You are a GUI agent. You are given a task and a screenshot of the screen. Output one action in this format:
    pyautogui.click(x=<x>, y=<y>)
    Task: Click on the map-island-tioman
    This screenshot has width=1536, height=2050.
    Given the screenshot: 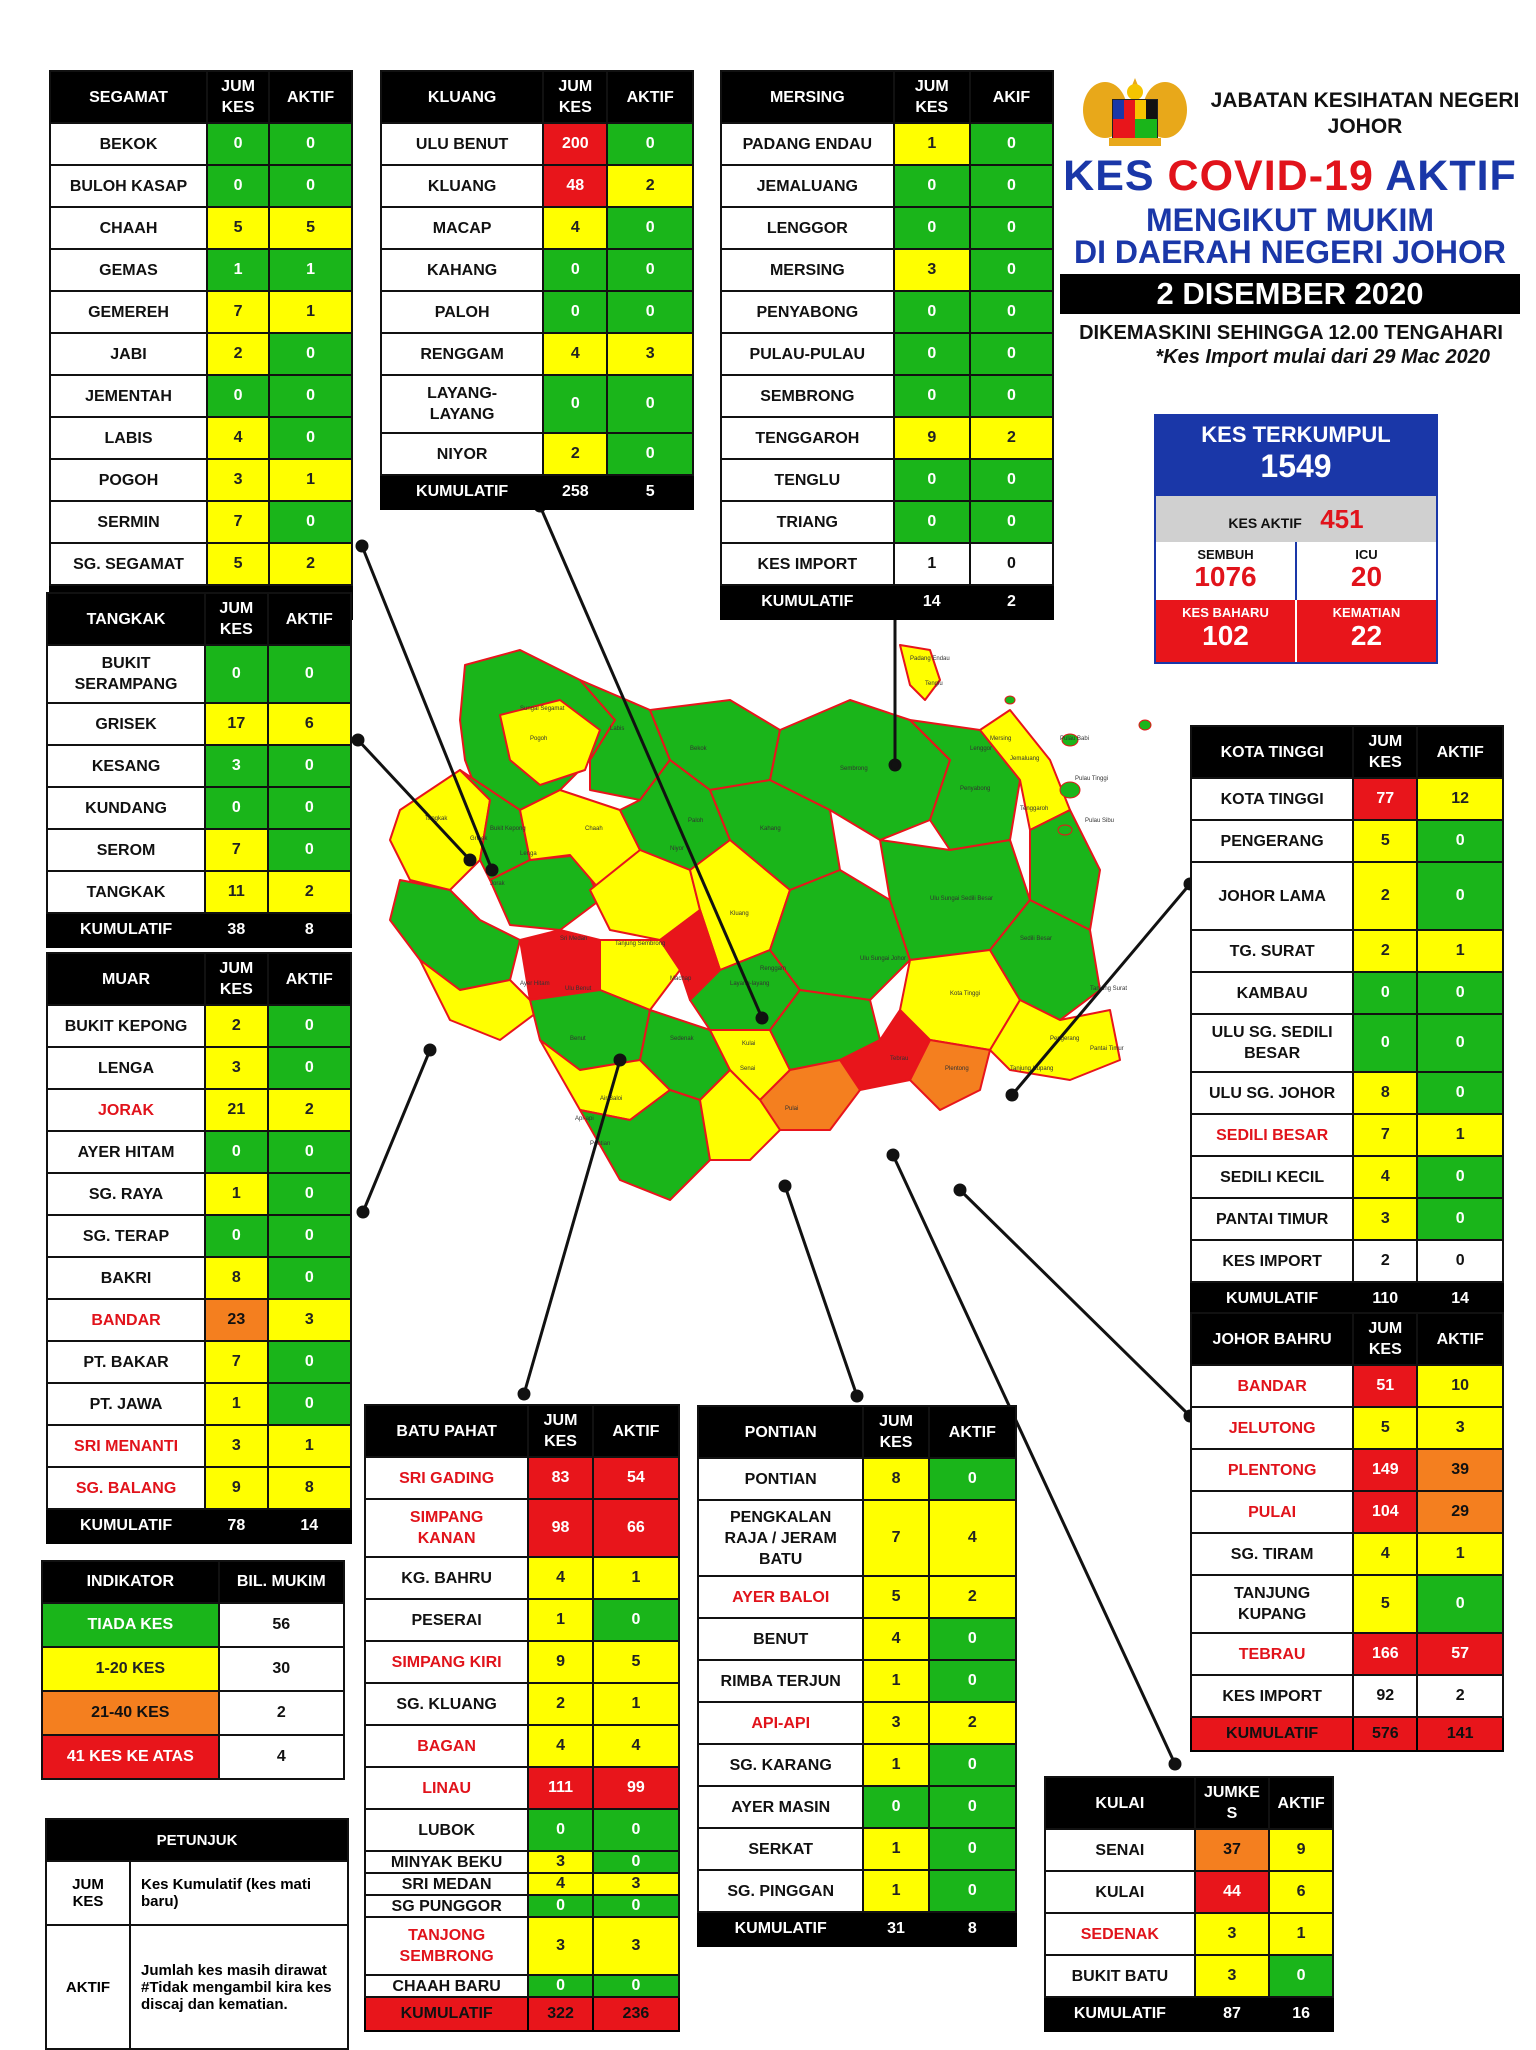 What is the action you would take?
    pyautogui.click(x=1070, y=740)
    